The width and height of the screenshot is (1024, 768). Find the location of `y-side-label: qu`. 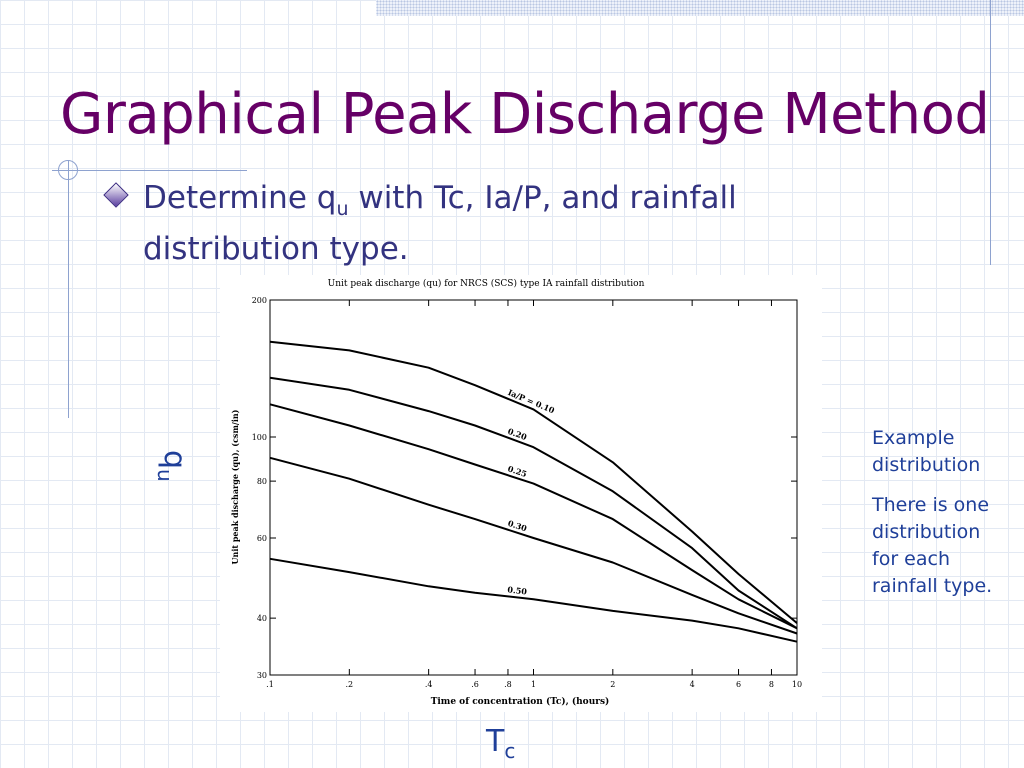

y-side-label: qu is located at coordinates (172, 466).